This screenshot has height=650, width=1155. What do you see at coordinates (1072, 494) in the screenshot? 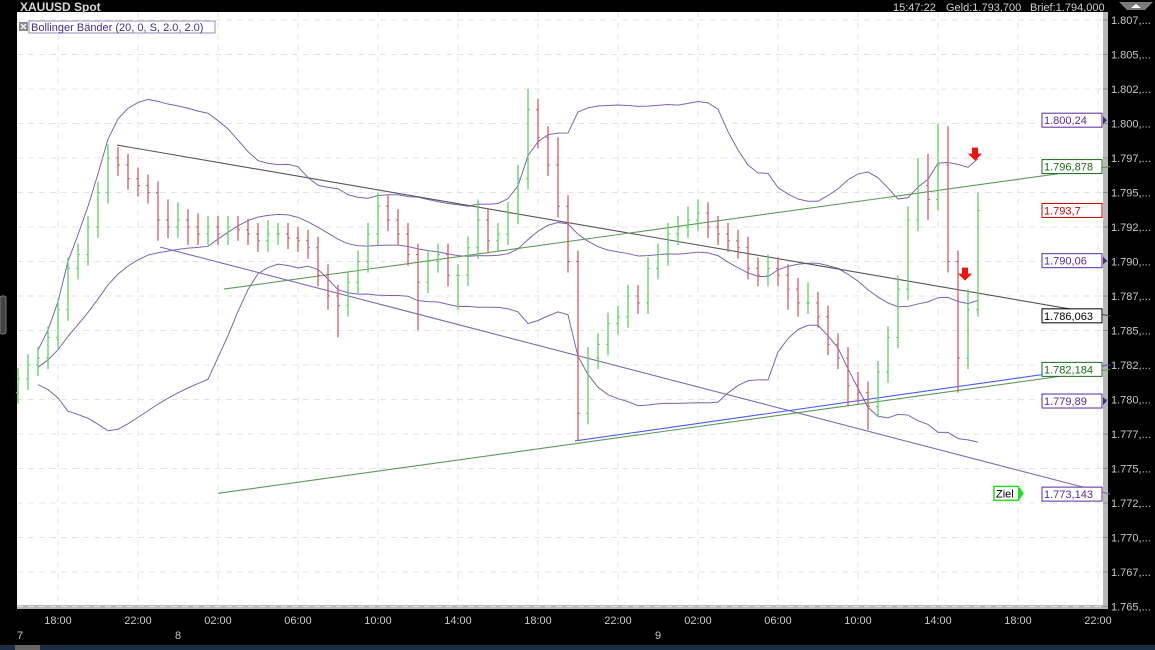
I see `price-label: 1.773,143` at bounding box center [1072, 494].